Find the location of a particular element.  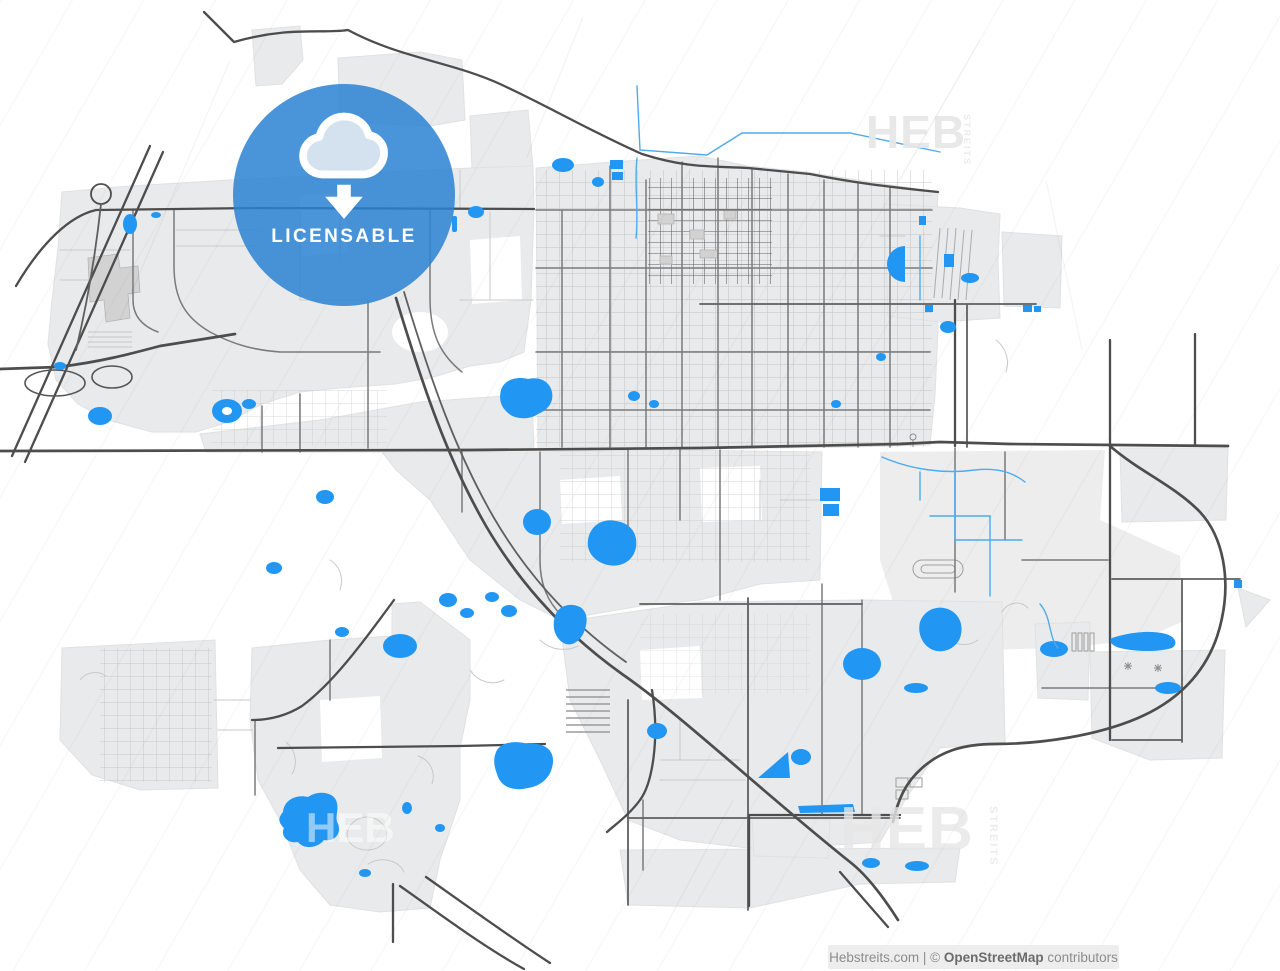

cloud-download-icon is located at coordinates (343, 165).